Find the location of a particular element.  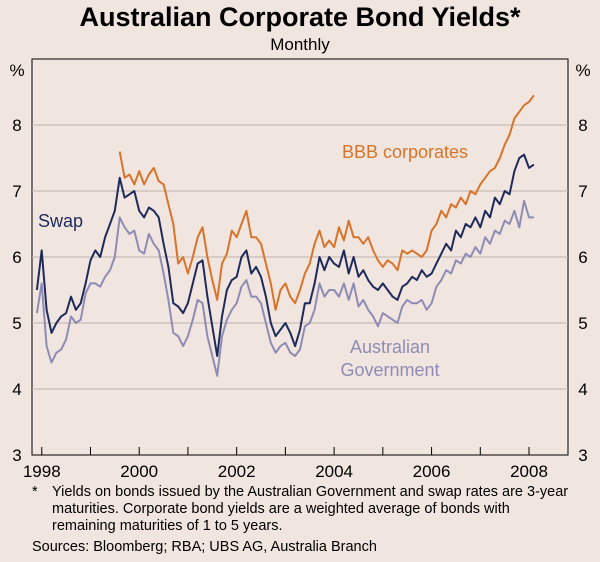

x-tick-label: 2006 is located at coordinates (432, 471).